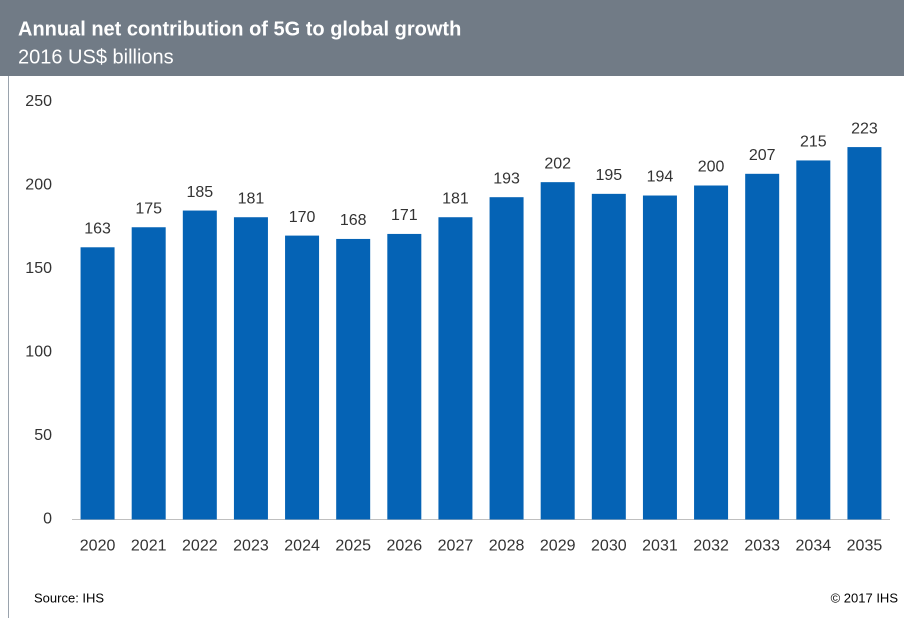  Describe the element at coordinates (149, 546) in the screenshot. I see `x-tick-label: 2021` at that location.